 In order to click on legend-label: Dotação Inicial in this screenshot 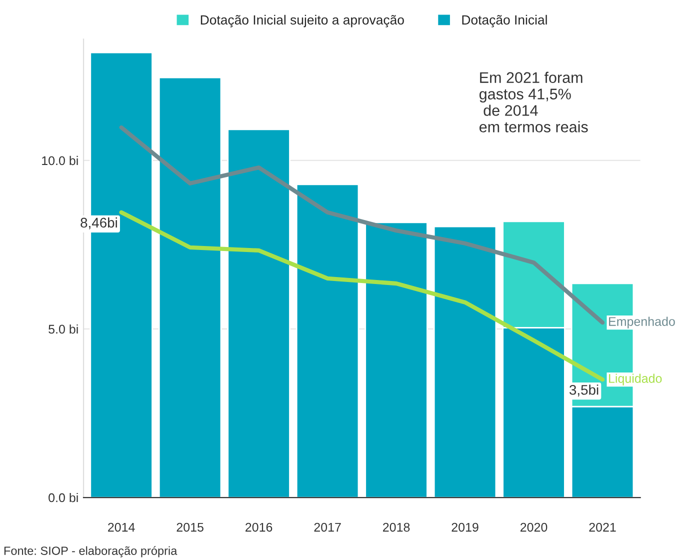, I will do `click(504, 21)`.